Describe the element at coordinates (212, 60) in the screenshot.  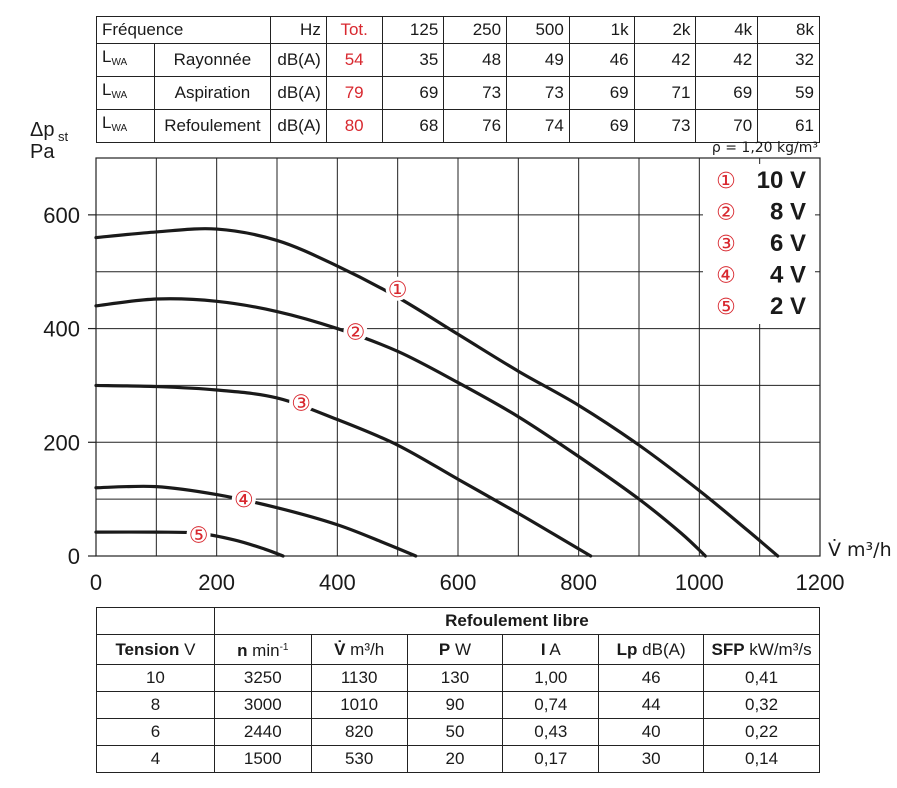
I see `row-name: Rayonnée` at that location.